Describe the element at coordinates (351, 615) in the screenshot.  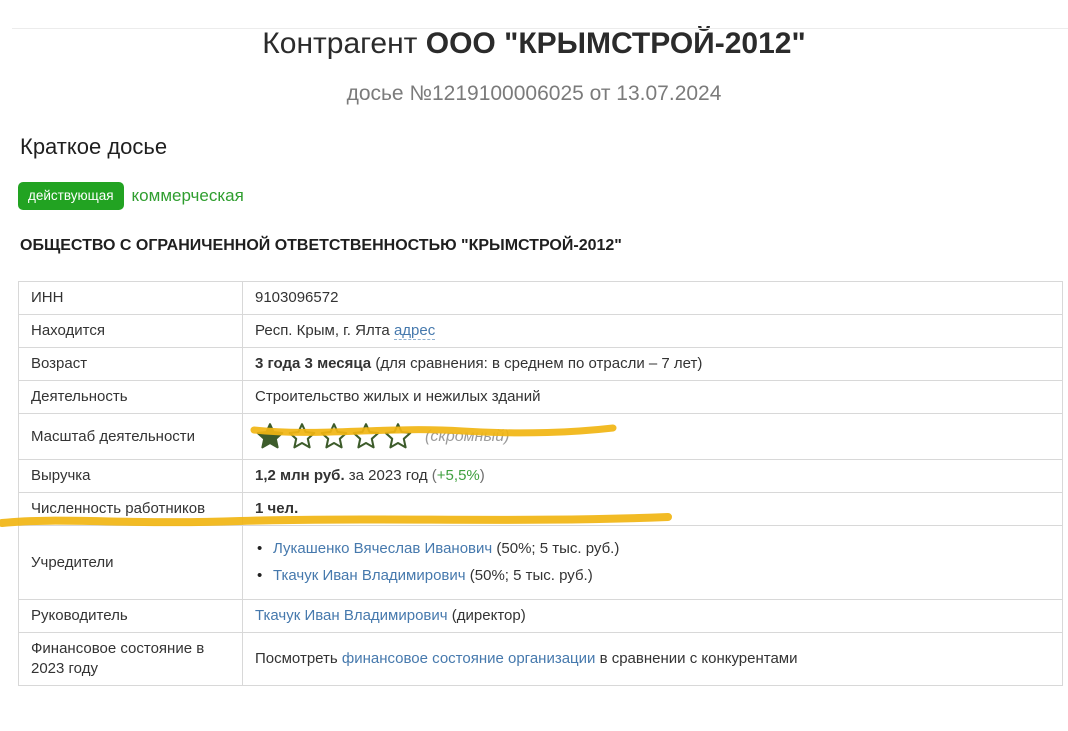
I see `head-link: Ткачук Иван Владимирович` at that location.